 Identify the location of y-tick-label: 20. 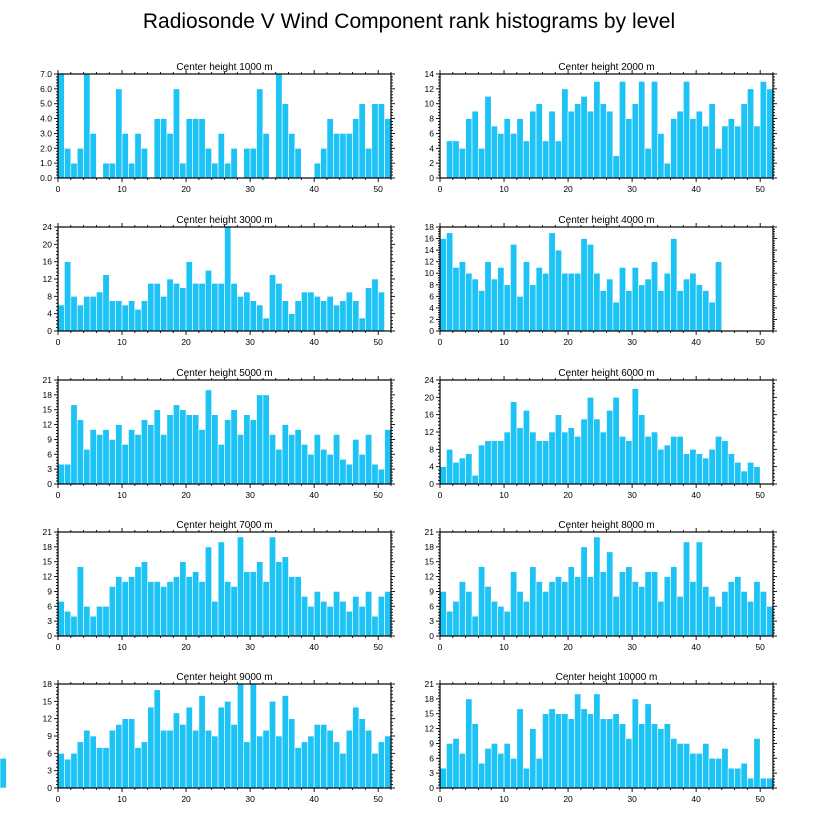
(430, 397).